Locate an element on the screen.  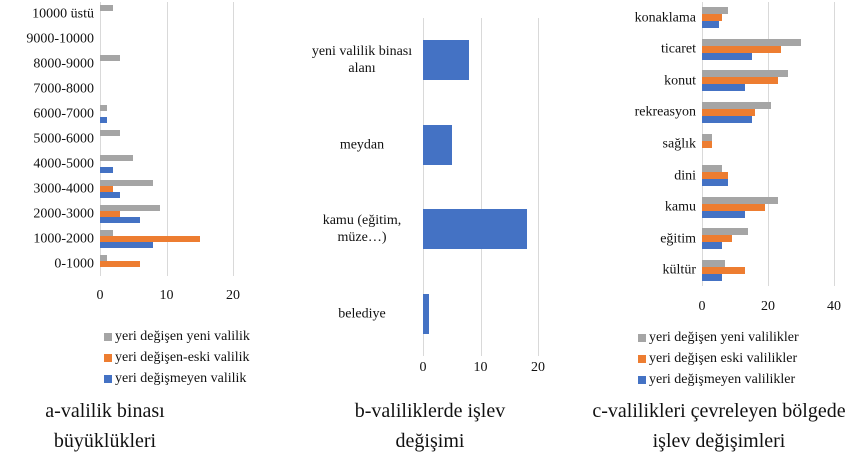
y-tick-label: 1000-2000 is located at coordinates (63, 239).